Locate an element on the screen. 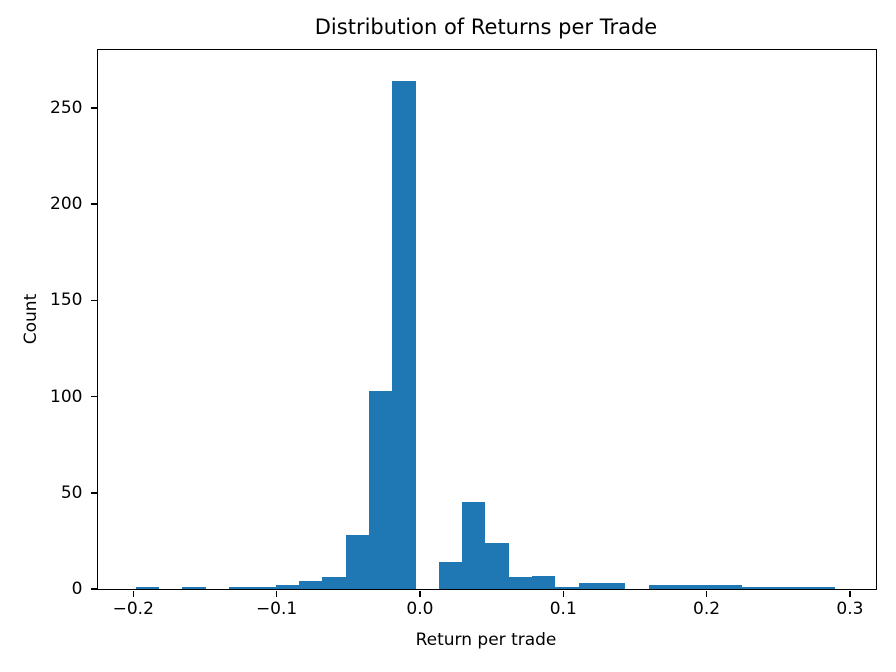  x-tick-label: 0.2 is located at coordinates (707, 608).